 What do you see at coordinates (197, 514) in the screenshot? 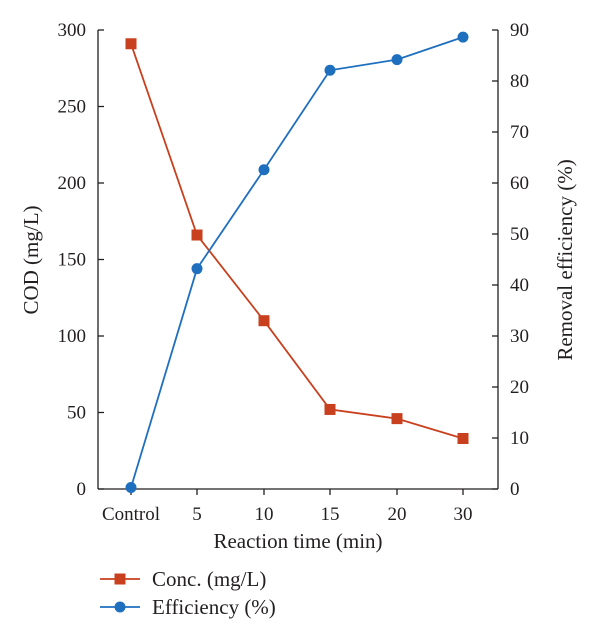
I see `x-tick-label: 5` at bounding box center [197, 514].